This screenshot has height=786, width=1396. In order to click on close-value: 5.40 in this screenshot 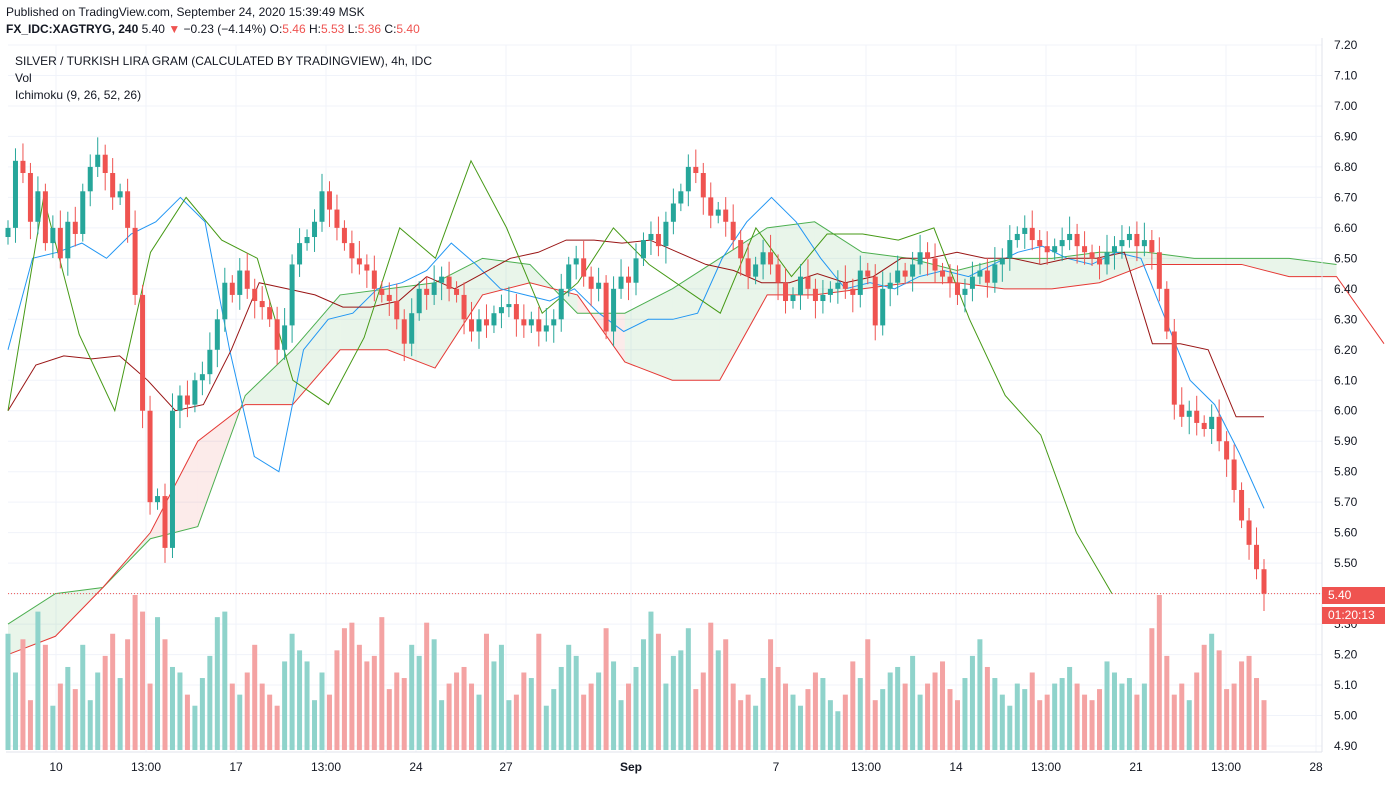, I will do `click(408, 29)`.